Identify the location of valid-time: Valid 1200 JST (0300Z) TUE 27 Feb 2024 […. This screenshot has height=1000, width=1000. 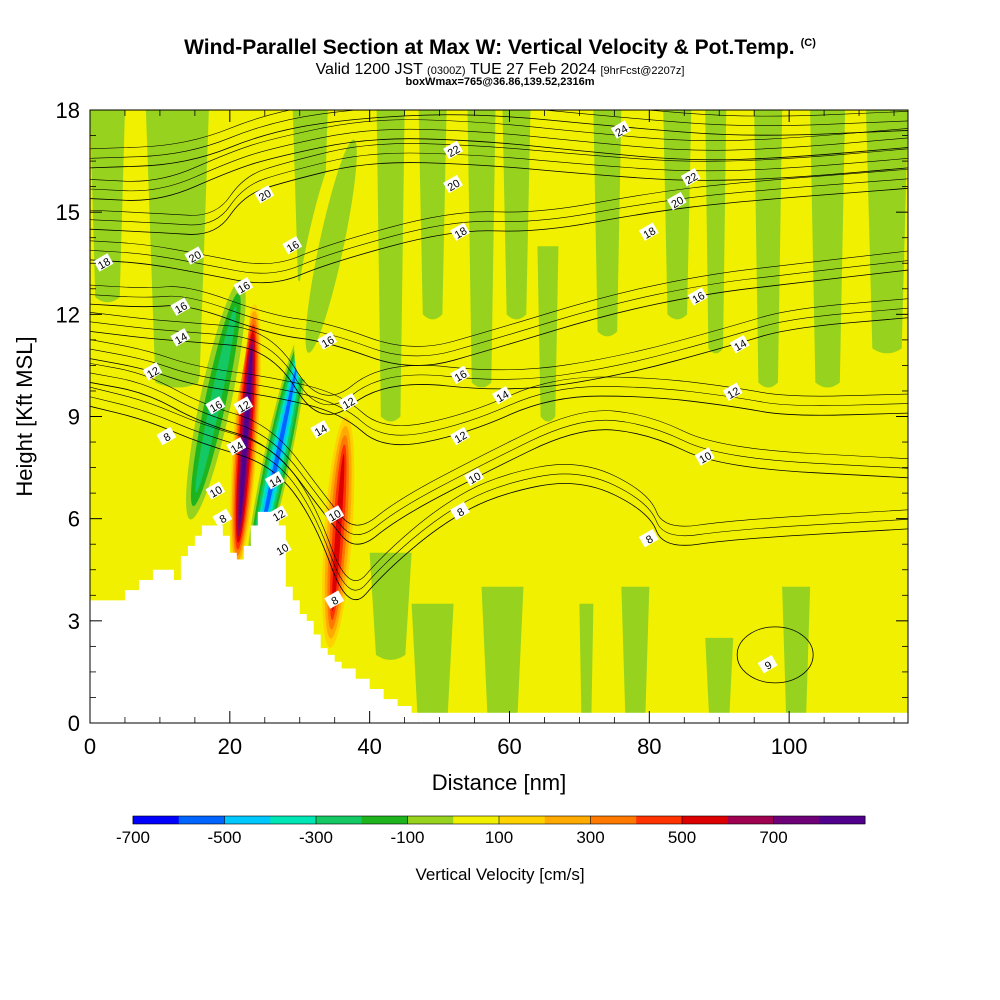
(500, 70).